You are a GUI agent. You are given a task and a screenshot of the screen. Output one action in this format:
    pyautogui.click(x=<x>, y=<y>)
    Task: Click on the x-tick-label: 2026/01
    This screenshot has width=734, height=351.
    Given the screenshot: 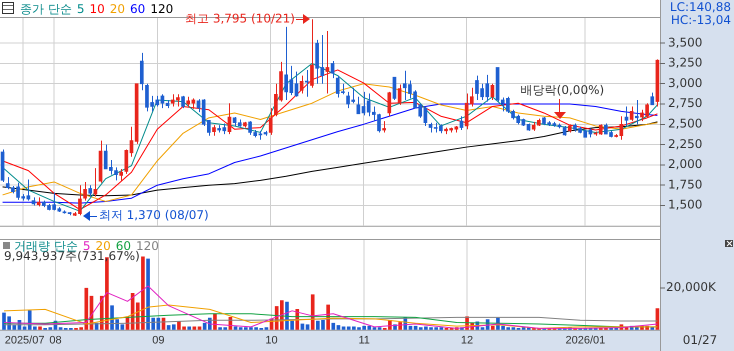 What is the action you would take?
    pyautogui.click(x=586, y=340)
    